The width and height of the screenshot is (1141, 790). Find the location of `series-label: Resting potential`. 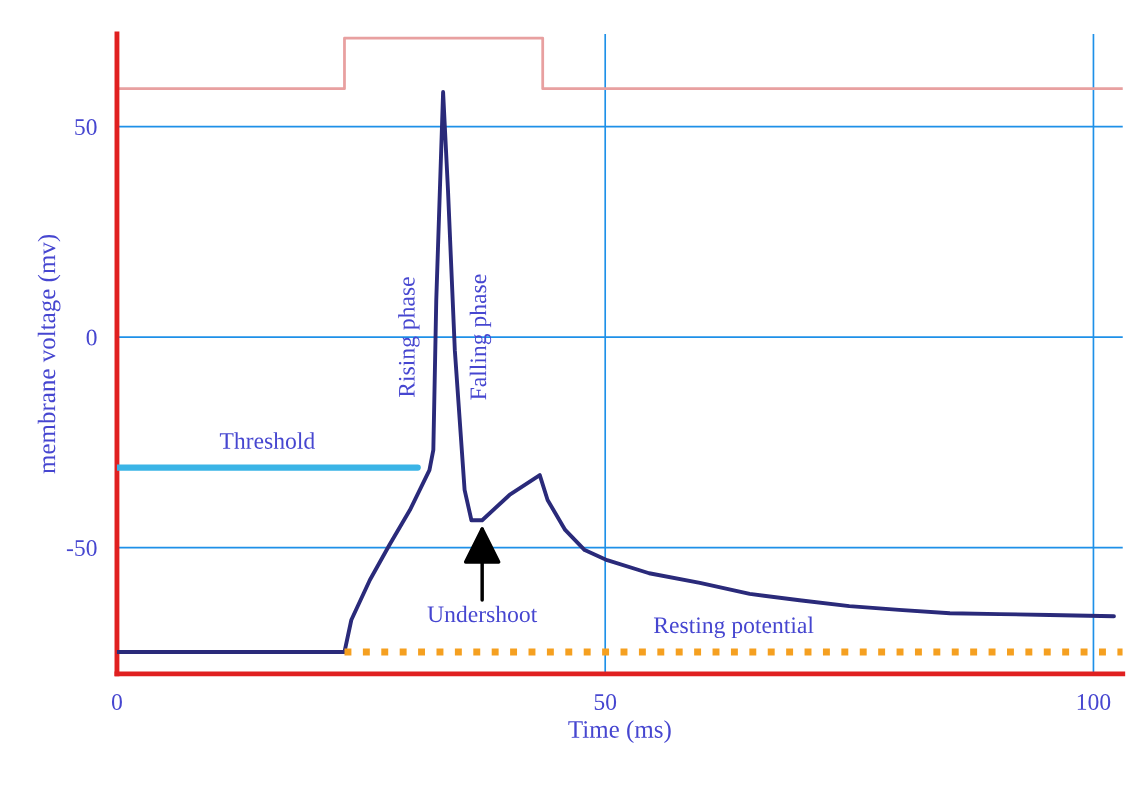

series-label: Resting potential is located at coordinates (733, 627).